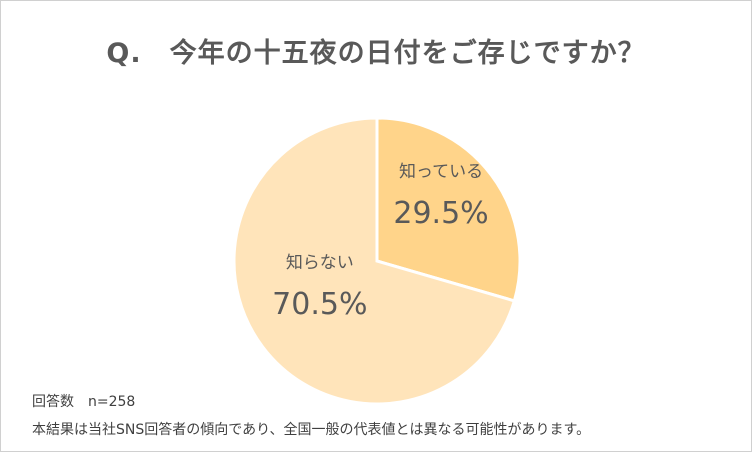  What do you see at coordinates (320, 263) in the screenshot?
I see `slice-category-label: 知らない` at bounding box center [320, 263].